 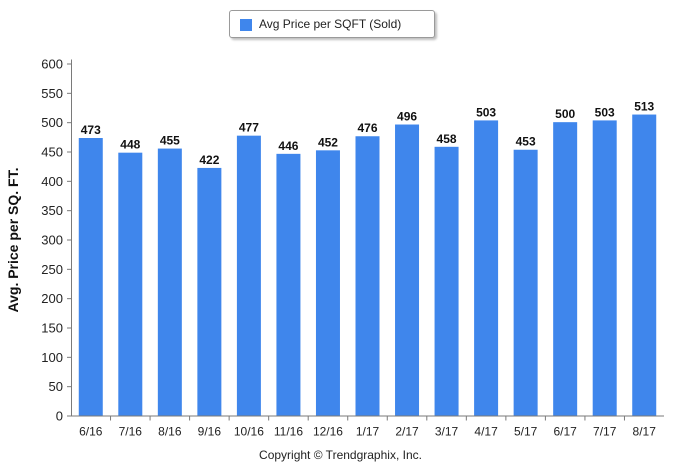 What do you see at coordinates (52, 152) in the screenshot?
I see `y-tick-label: 450` at bounding box center [52, 152].